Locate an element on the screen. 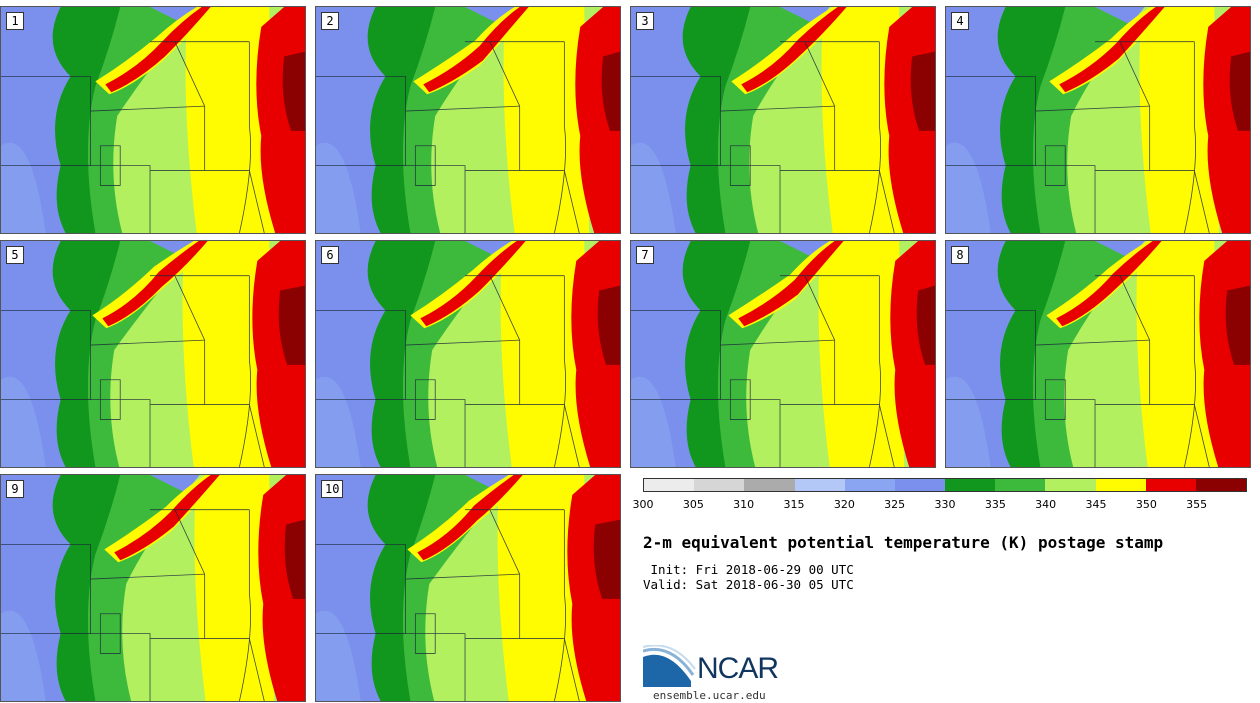 The image size is (1260, 703). colorbar-tick-label: 330 is located at coordinates (945, 504).